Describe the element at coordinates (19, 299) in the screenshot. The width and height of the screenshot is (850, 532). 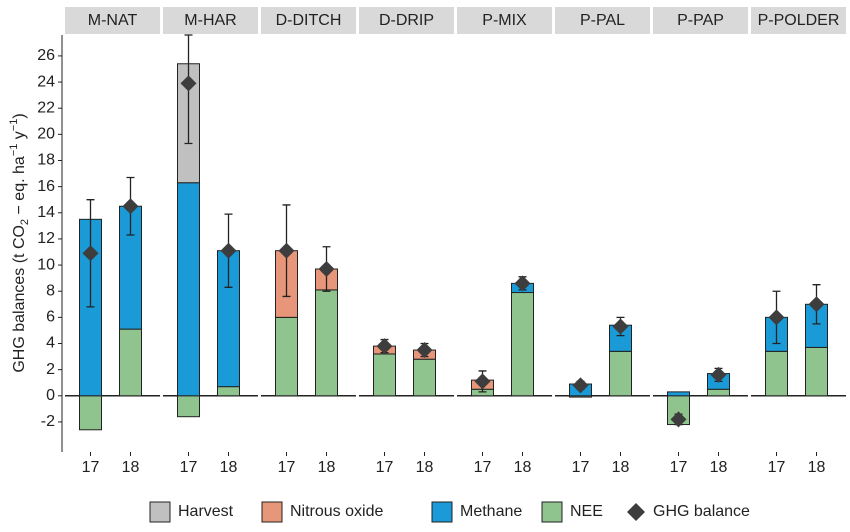
I see `y-label-part: GHG balances (t CO` at that location.